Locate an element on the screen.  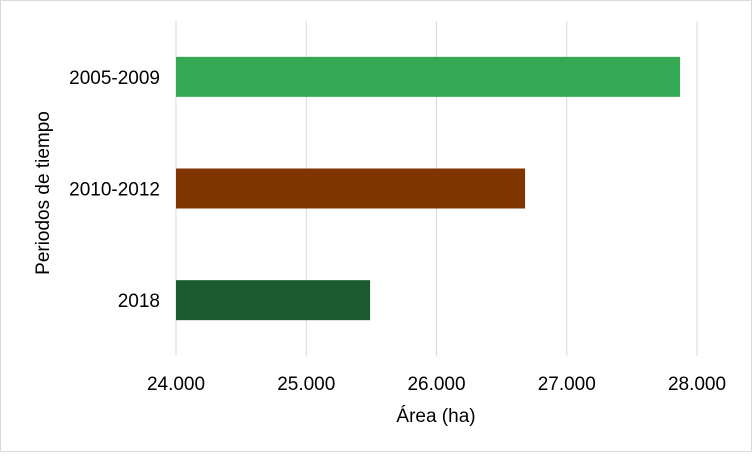
x-tick-label: 25.000 is located at coordinates (306, 384).